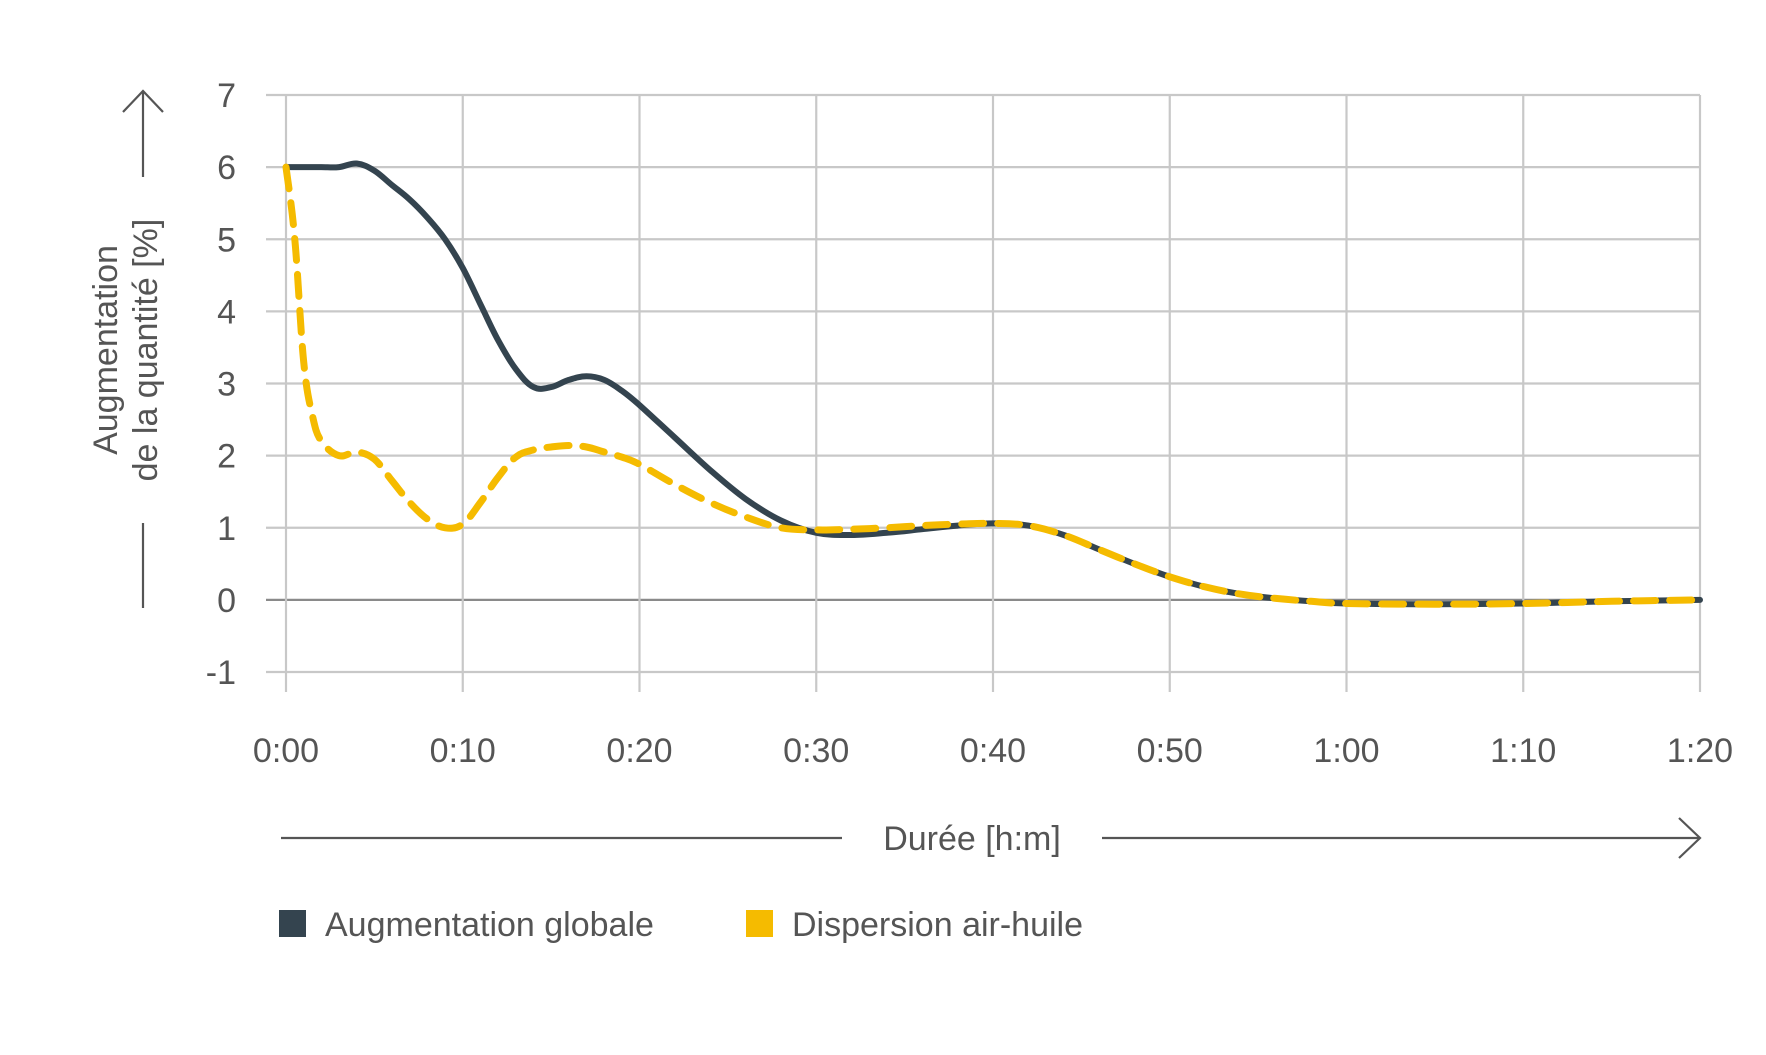 This screenshot has width=1766, height=1055. What do you see at coordinates (639, 751) in the screenshot?
I see `x-tick-label: 0:20` at bounding box center [639, 751].